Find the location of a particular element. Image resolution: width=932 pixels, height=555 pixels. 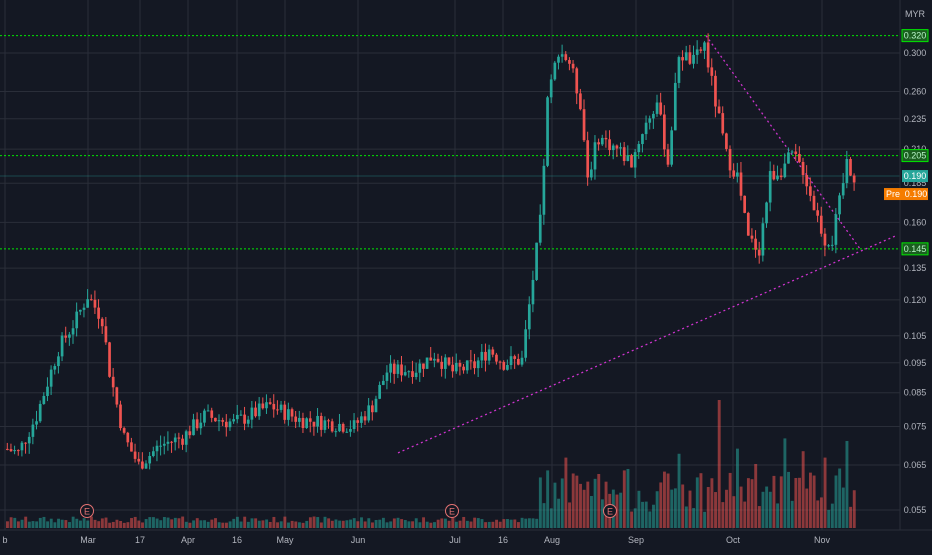

time-axis: b Mar 17 Apr 16 May Jun Jul 16 Aug Sep Oct Nov is located at coordinates (416, 540).